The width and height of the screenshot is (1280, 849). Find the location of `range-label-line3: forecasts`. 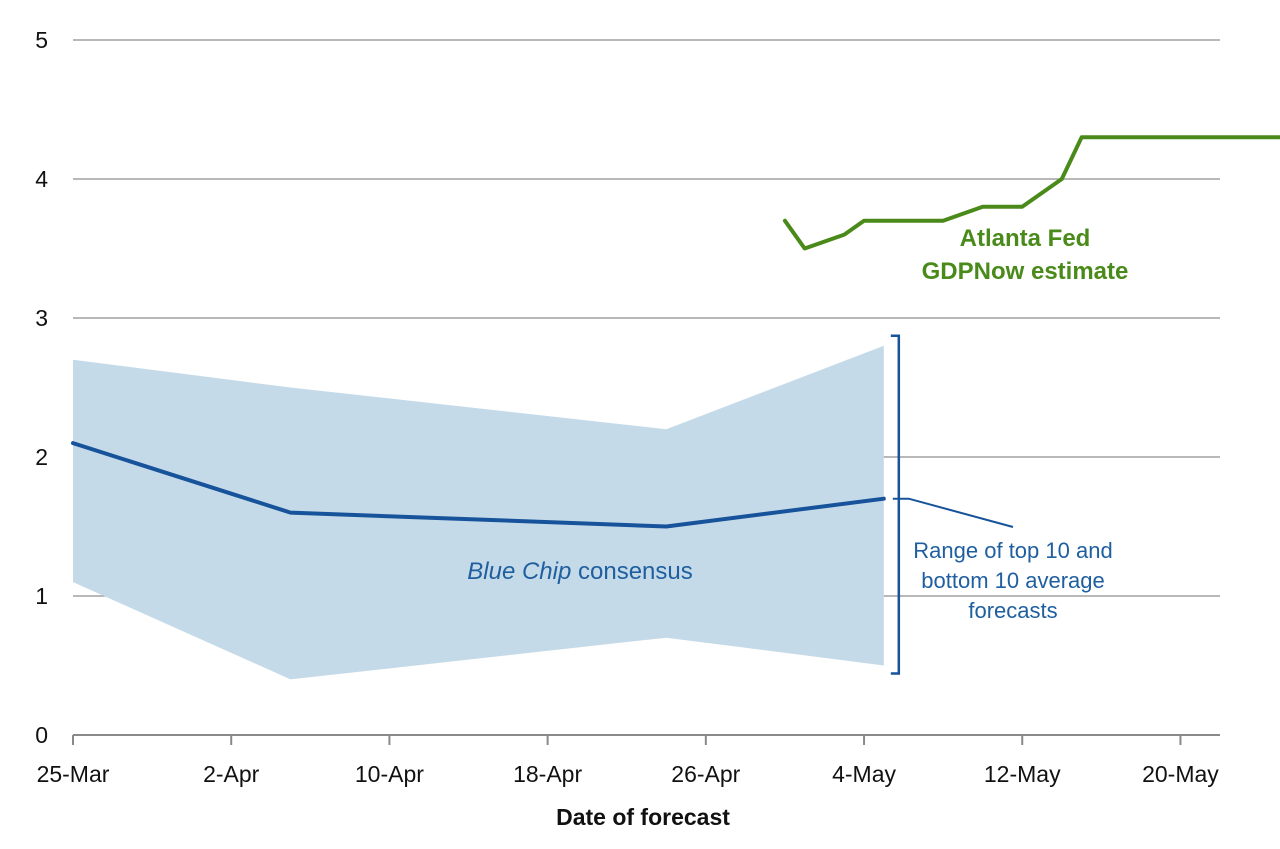

range-label-line3: forecasts is located at coordinates (1012, 610).